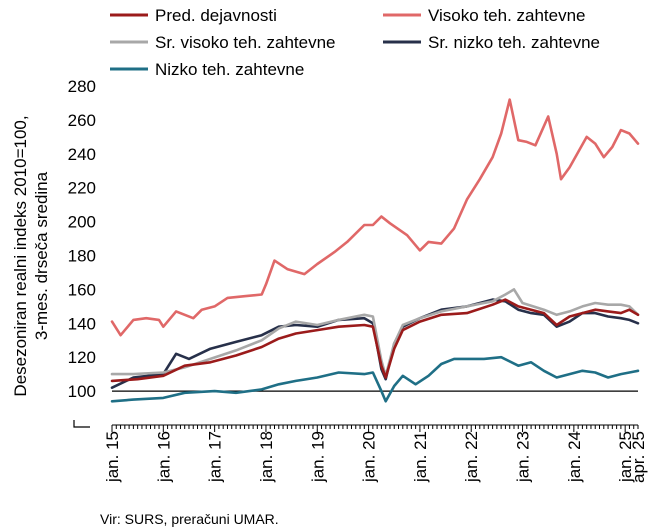 The width and height of the screenshot is (651, 531). Describe the element at coordinates (82, 323) in the screenshot. I see `y-tick-label: 140` at that location.